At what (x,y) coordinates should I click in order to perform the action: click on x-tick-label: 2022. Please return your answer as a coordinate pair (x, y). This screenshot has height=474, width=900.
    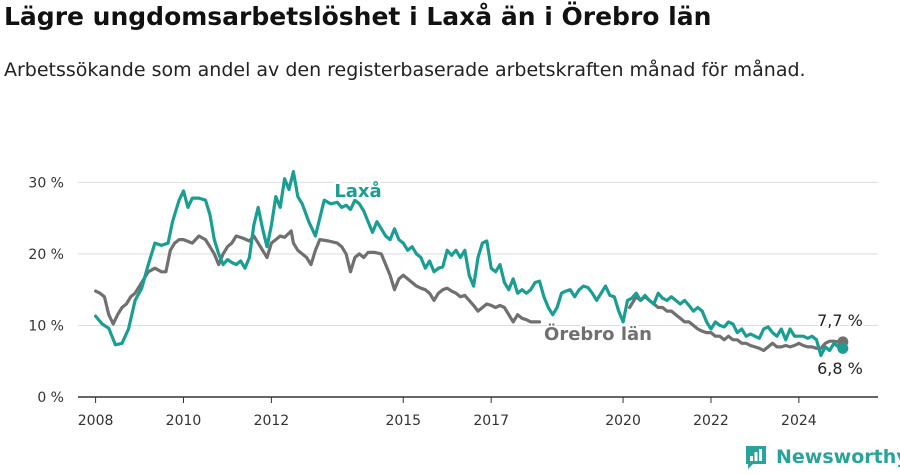
    Looking at the image, I should click on (711, 421).